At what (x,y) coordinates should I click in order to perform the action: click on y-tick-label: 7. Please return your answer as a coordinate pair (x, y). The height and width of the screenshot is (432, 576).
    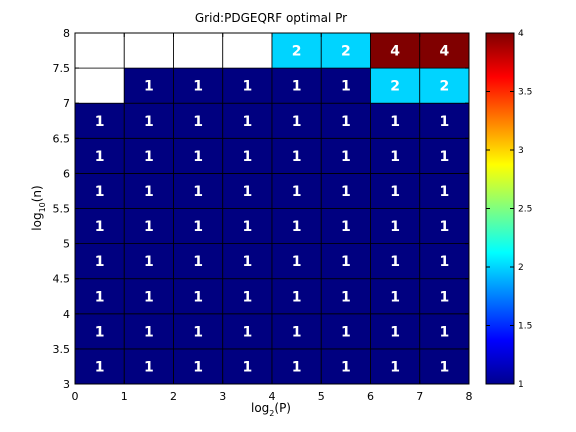
    Looking at the image, I should click on (66, 103).